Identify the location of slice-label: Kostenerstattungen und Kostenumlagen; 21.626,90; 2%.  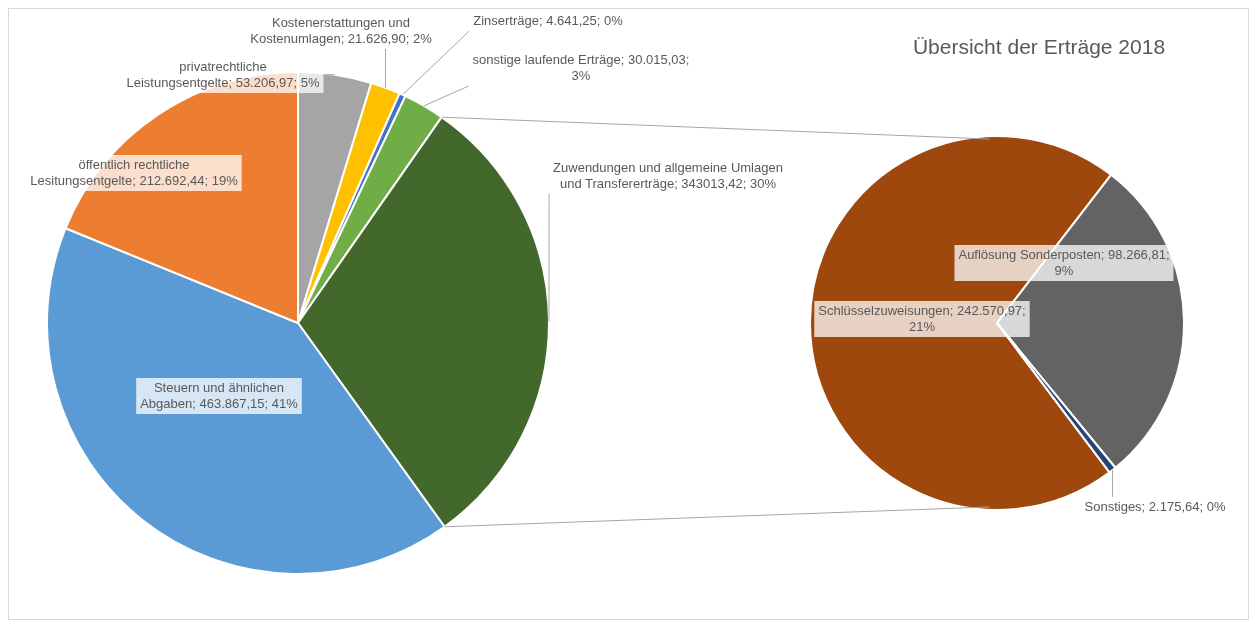
(341, 30).